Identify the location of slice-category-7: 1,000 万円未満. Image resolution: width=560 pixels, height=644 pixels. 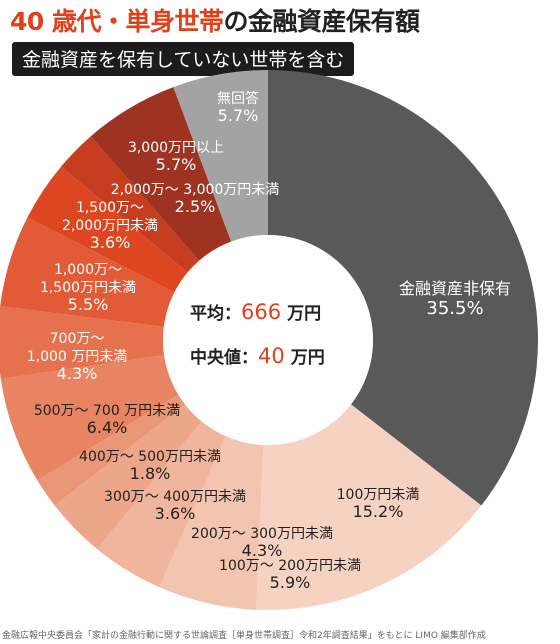
(77, 357).